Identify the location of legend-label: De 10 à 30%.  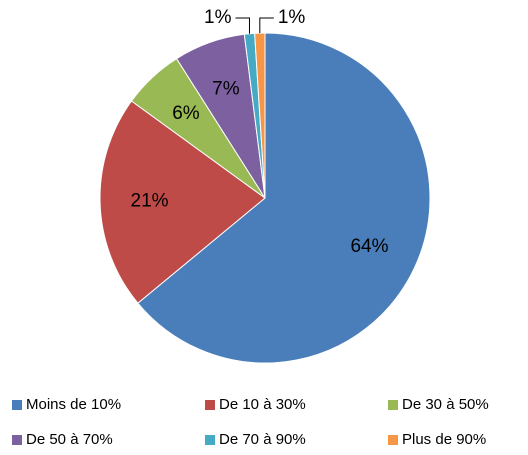
(262, 404).